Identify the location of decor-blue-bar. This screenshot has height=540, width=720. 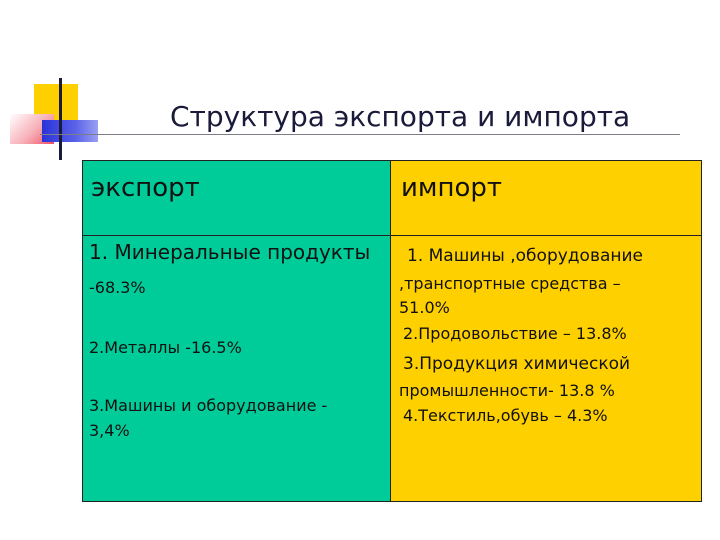
(70, 131).